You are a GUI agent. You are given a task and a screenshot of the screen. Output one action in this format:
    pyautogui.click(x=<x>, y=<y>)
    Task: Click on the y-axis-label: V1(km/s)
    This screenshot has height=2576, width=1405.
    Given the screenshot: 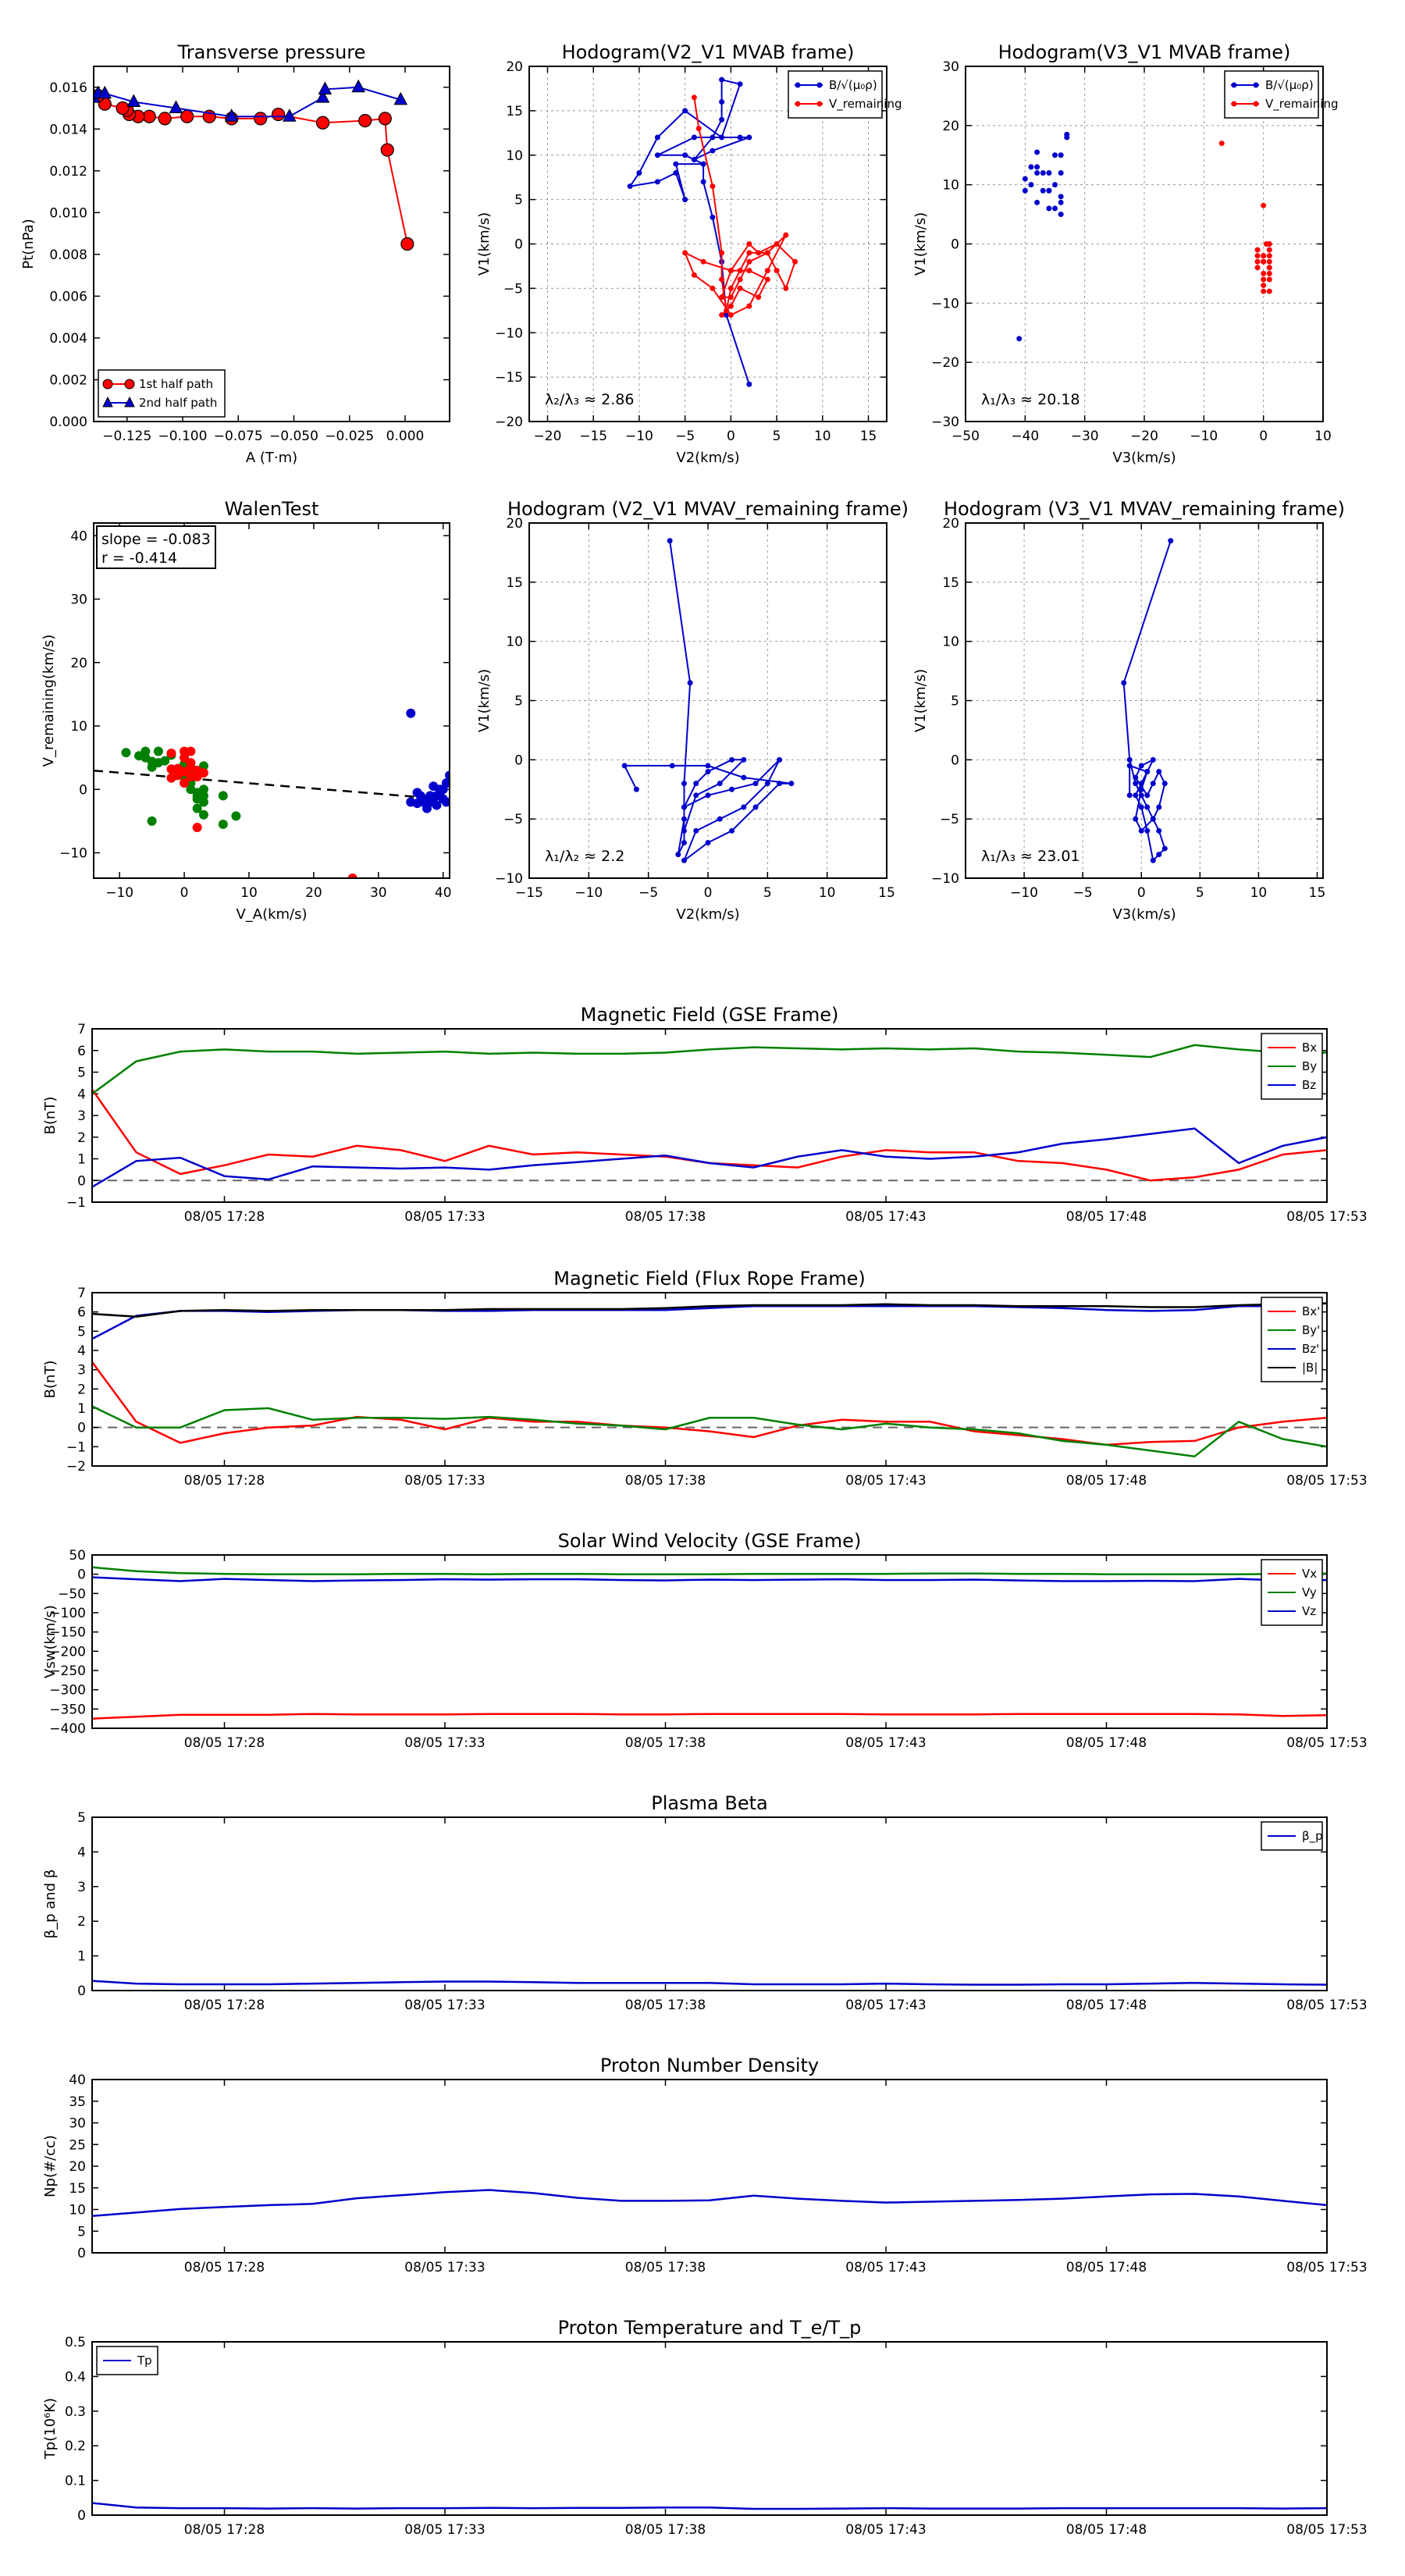 What is the action you would take?
    pyautogui.click(x=920, y=244)
    